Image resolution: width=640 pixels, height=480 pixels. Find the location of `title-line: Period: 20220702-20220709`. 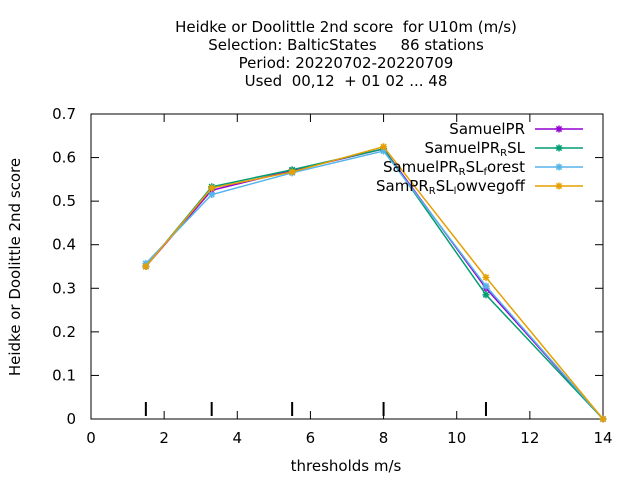

title-line: Period: 20220702-20220709 is located at coordinates (346, 63).